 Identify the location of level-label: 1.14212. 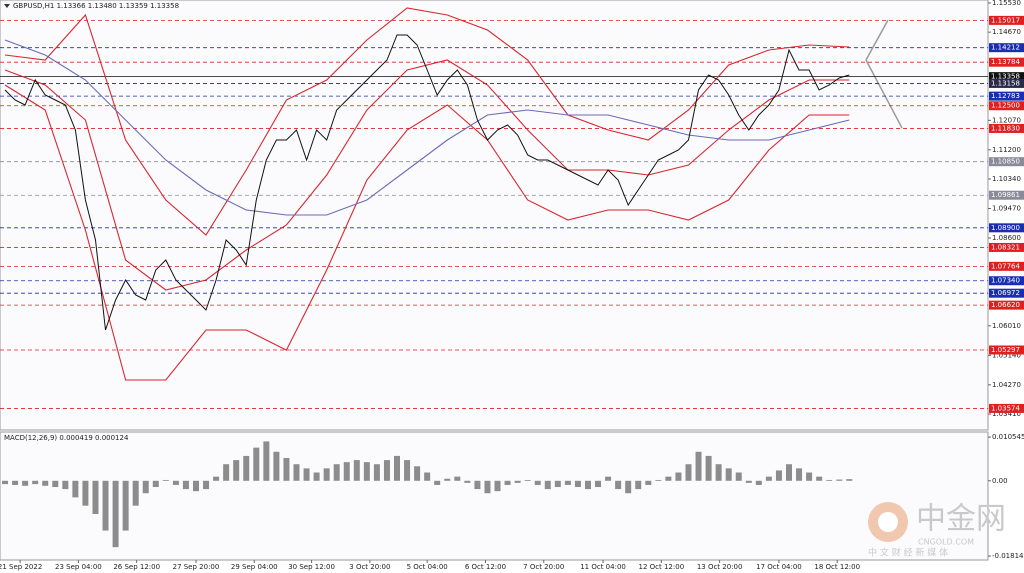
(1005, 48).